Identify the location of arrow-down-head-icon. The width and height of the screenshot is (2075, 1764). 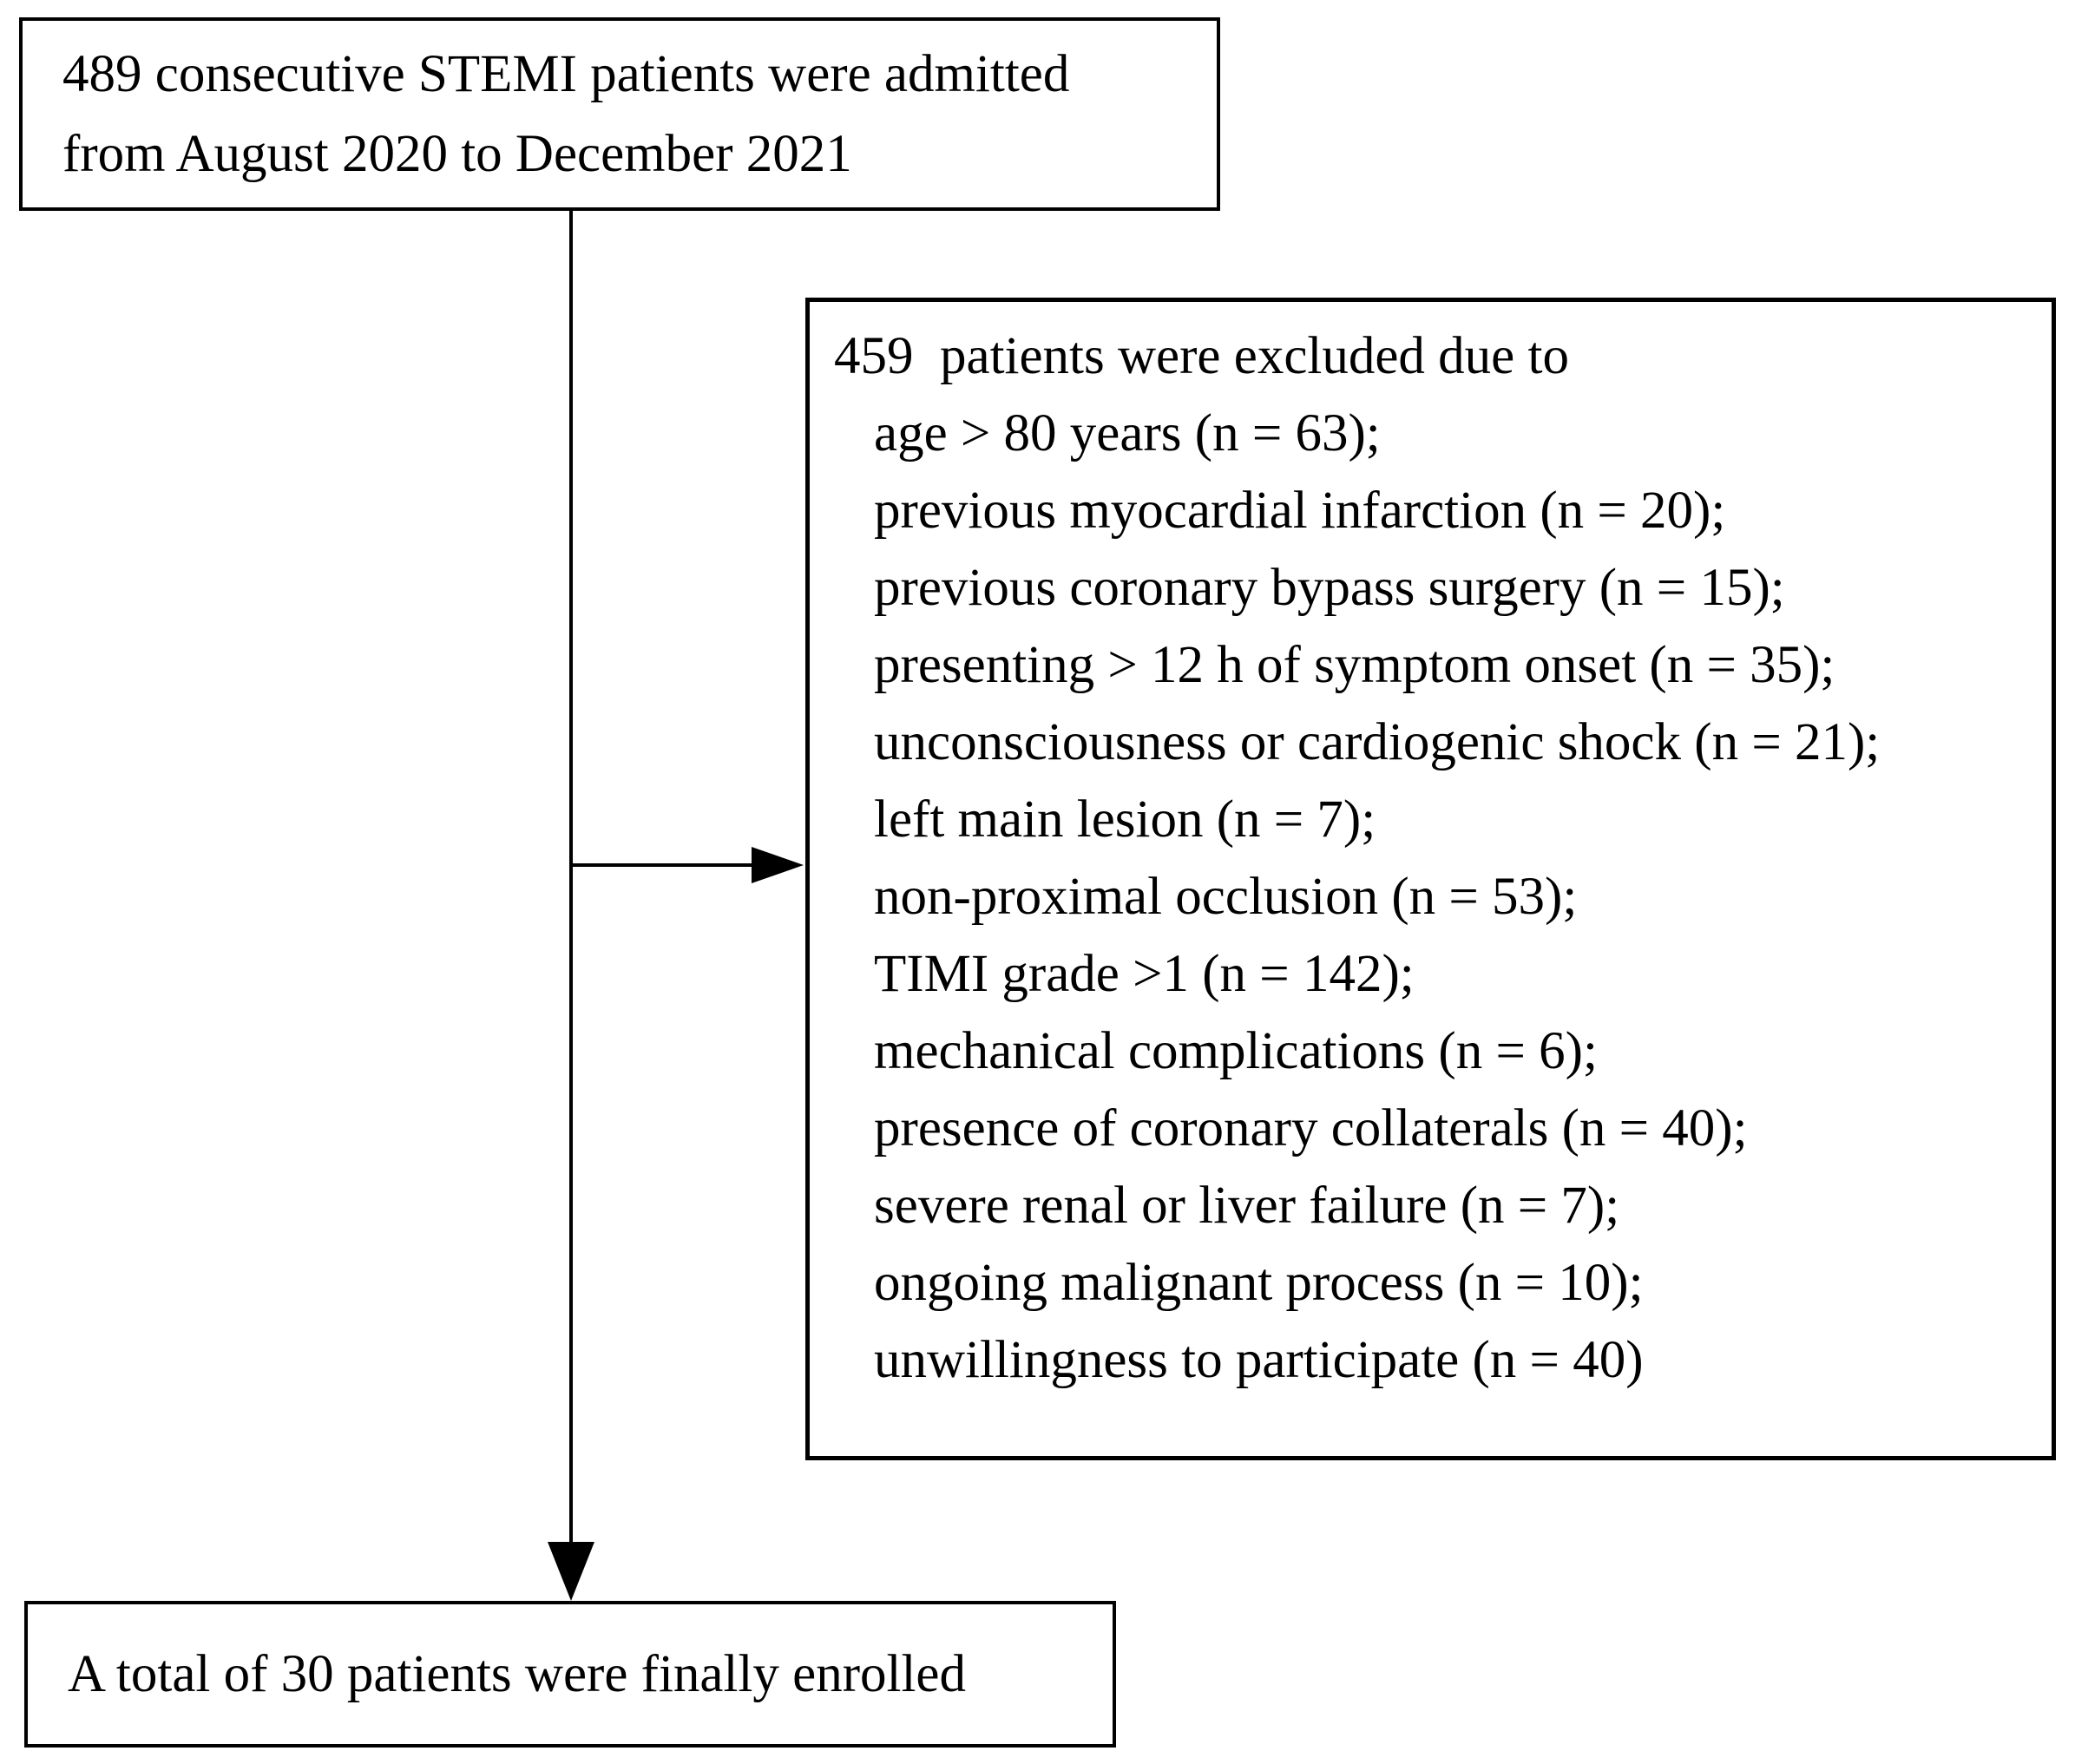
(571, 1571).